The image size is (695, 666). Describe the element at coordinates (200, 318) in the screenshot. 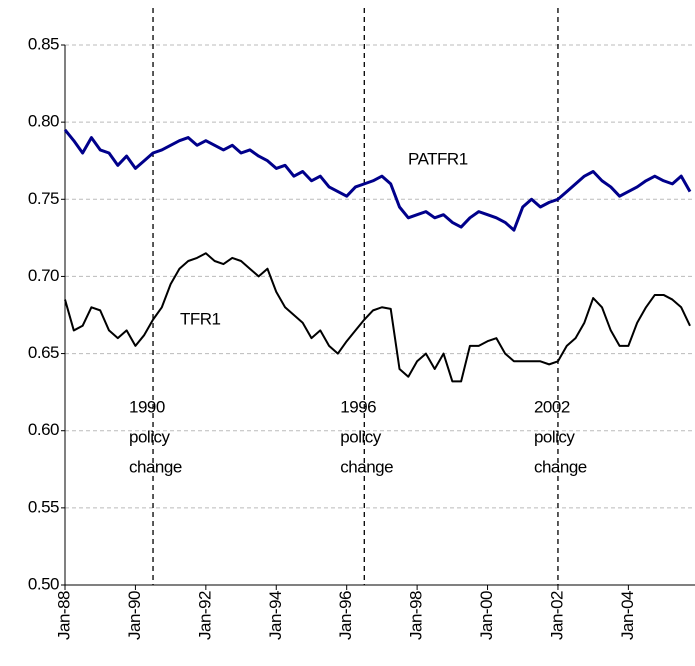

I see `series-label: TFR1` at that location.